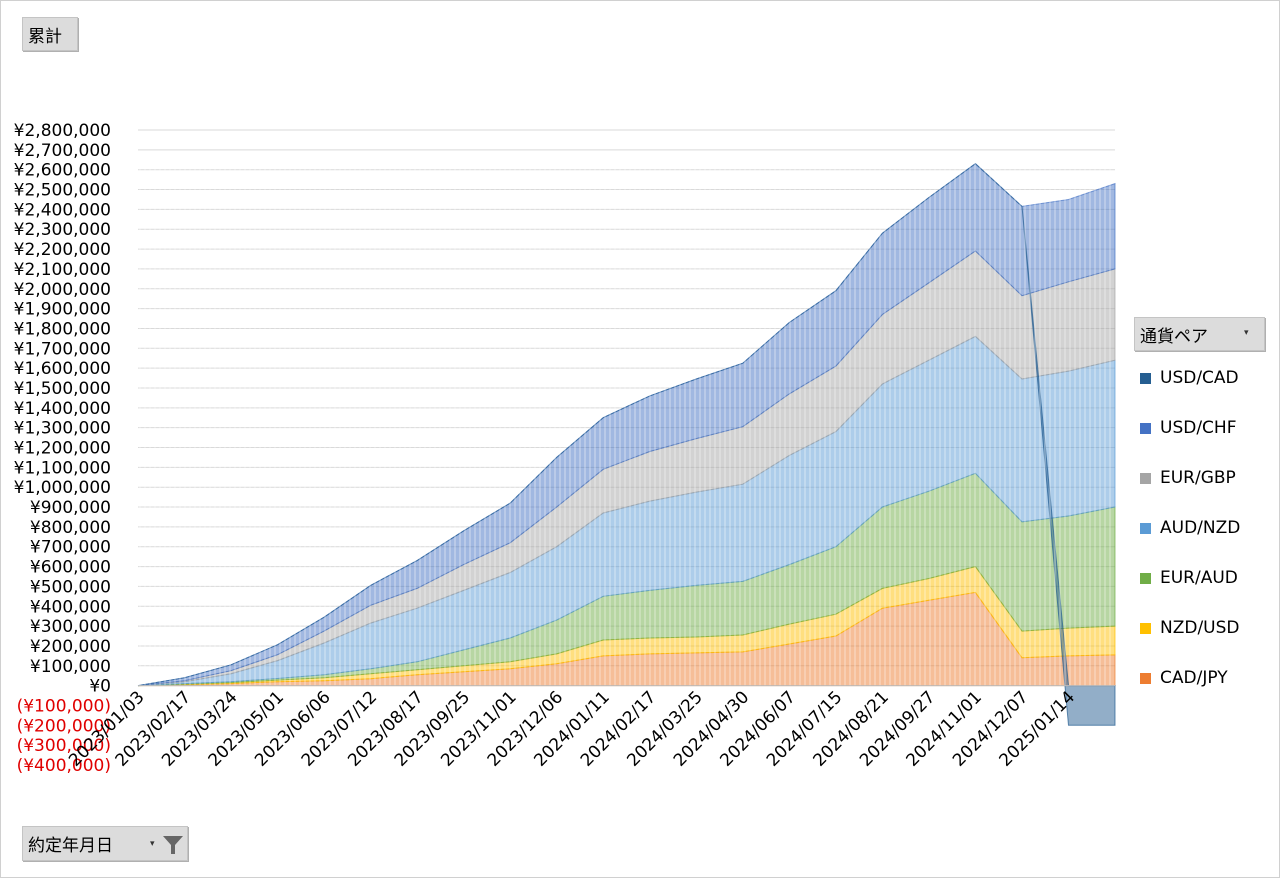 This screenshot has height=878, width=1280. What do you see at coordinates (1200, 528) in the screenshot?
I see `legend-label: AUD/NZD` at bounding box center [1200, 528].